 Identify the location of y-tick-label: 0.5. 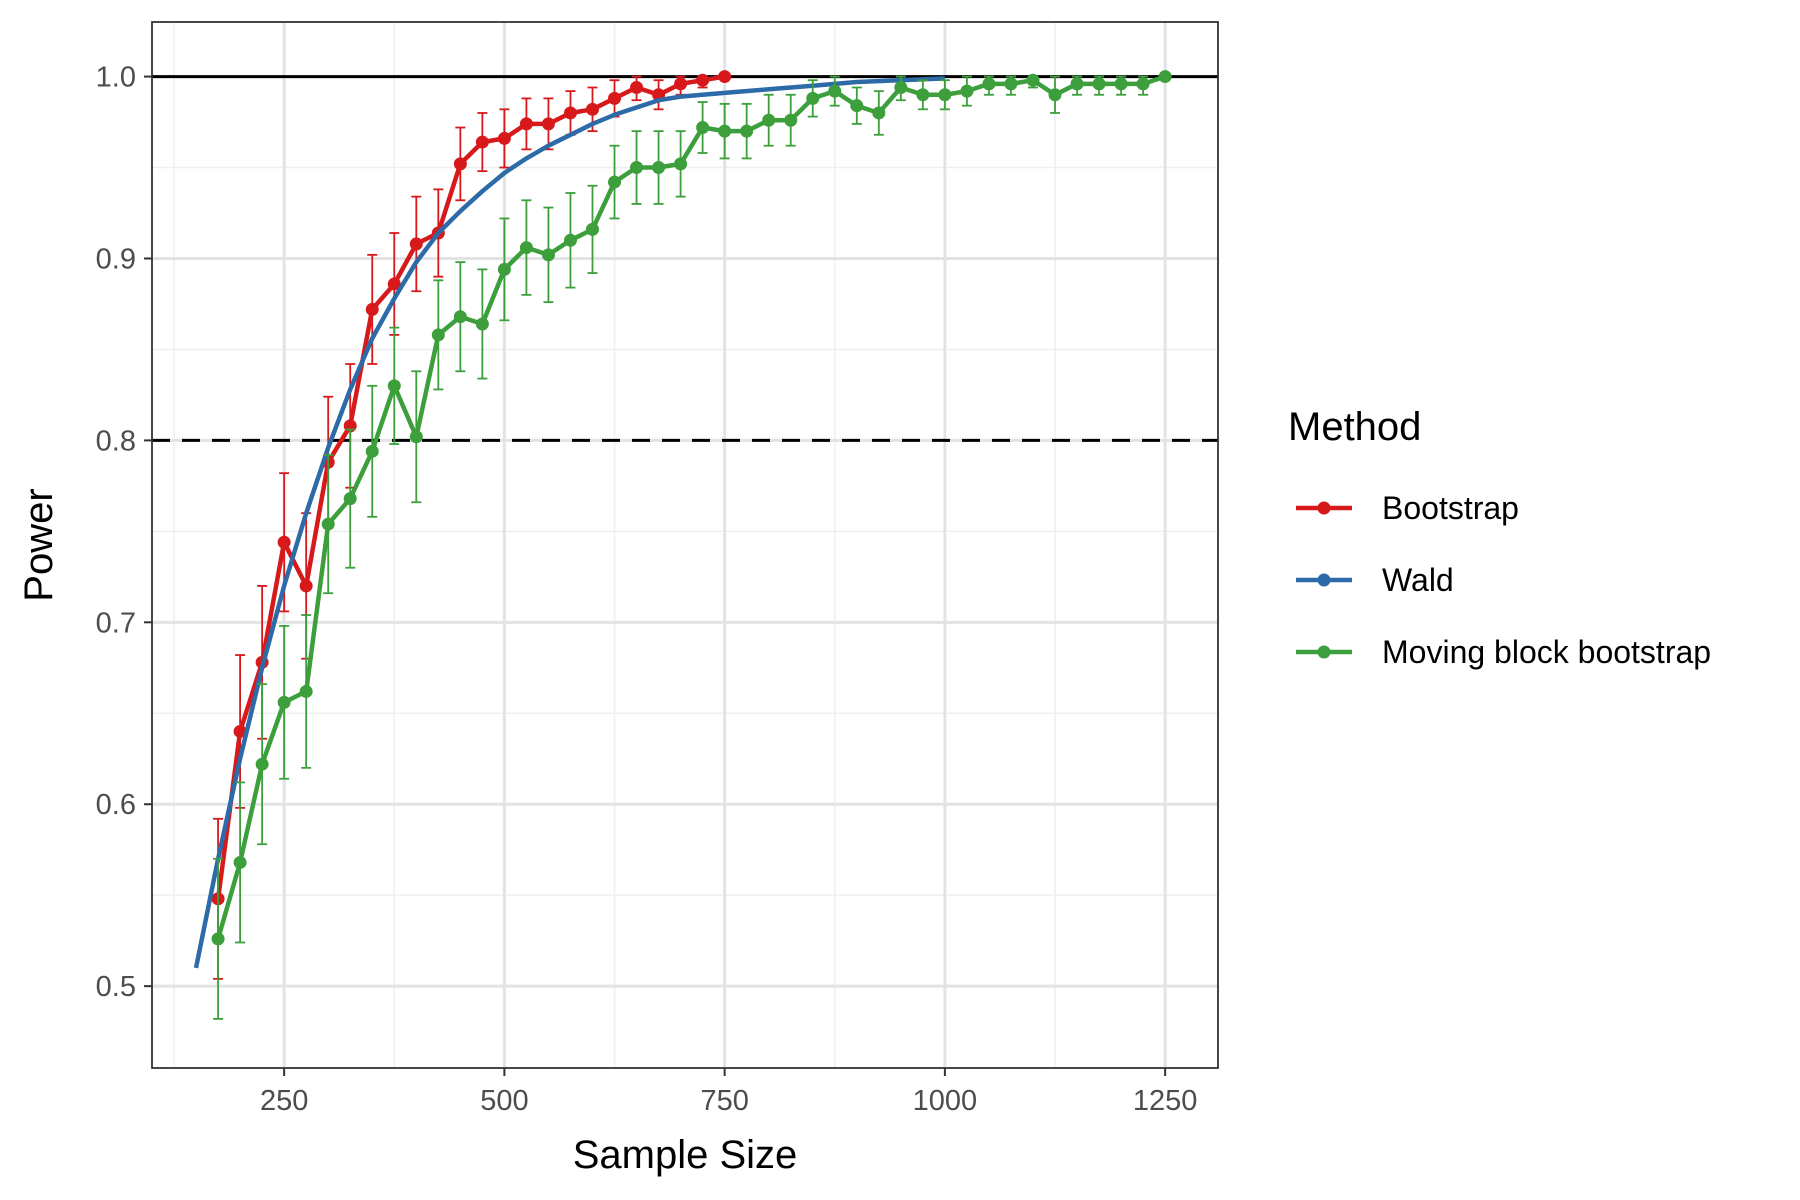
(116, 987).